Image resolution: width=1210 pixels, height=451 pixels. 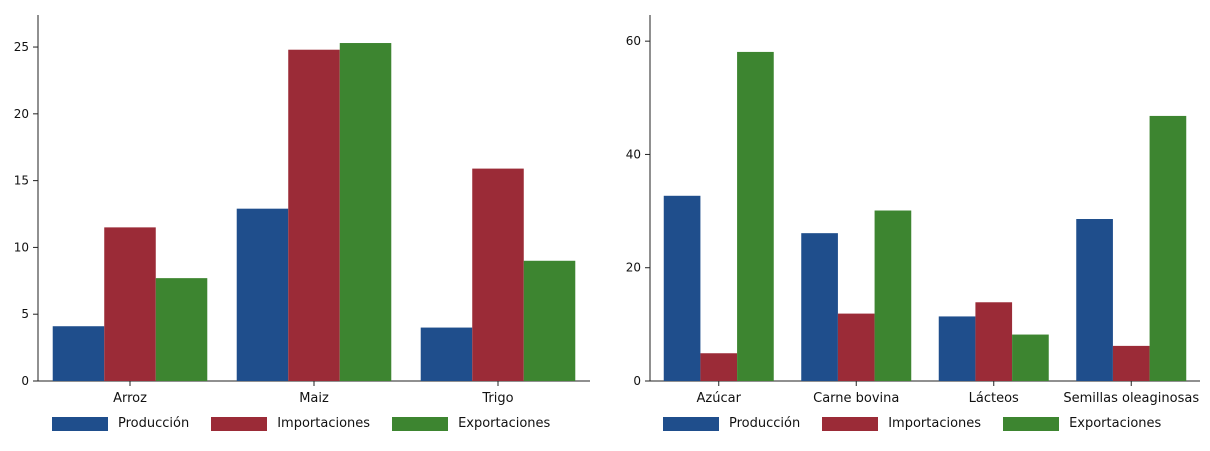 I want to click on bar-carne-bovina-exportaciones, so click(x=893, y=295).